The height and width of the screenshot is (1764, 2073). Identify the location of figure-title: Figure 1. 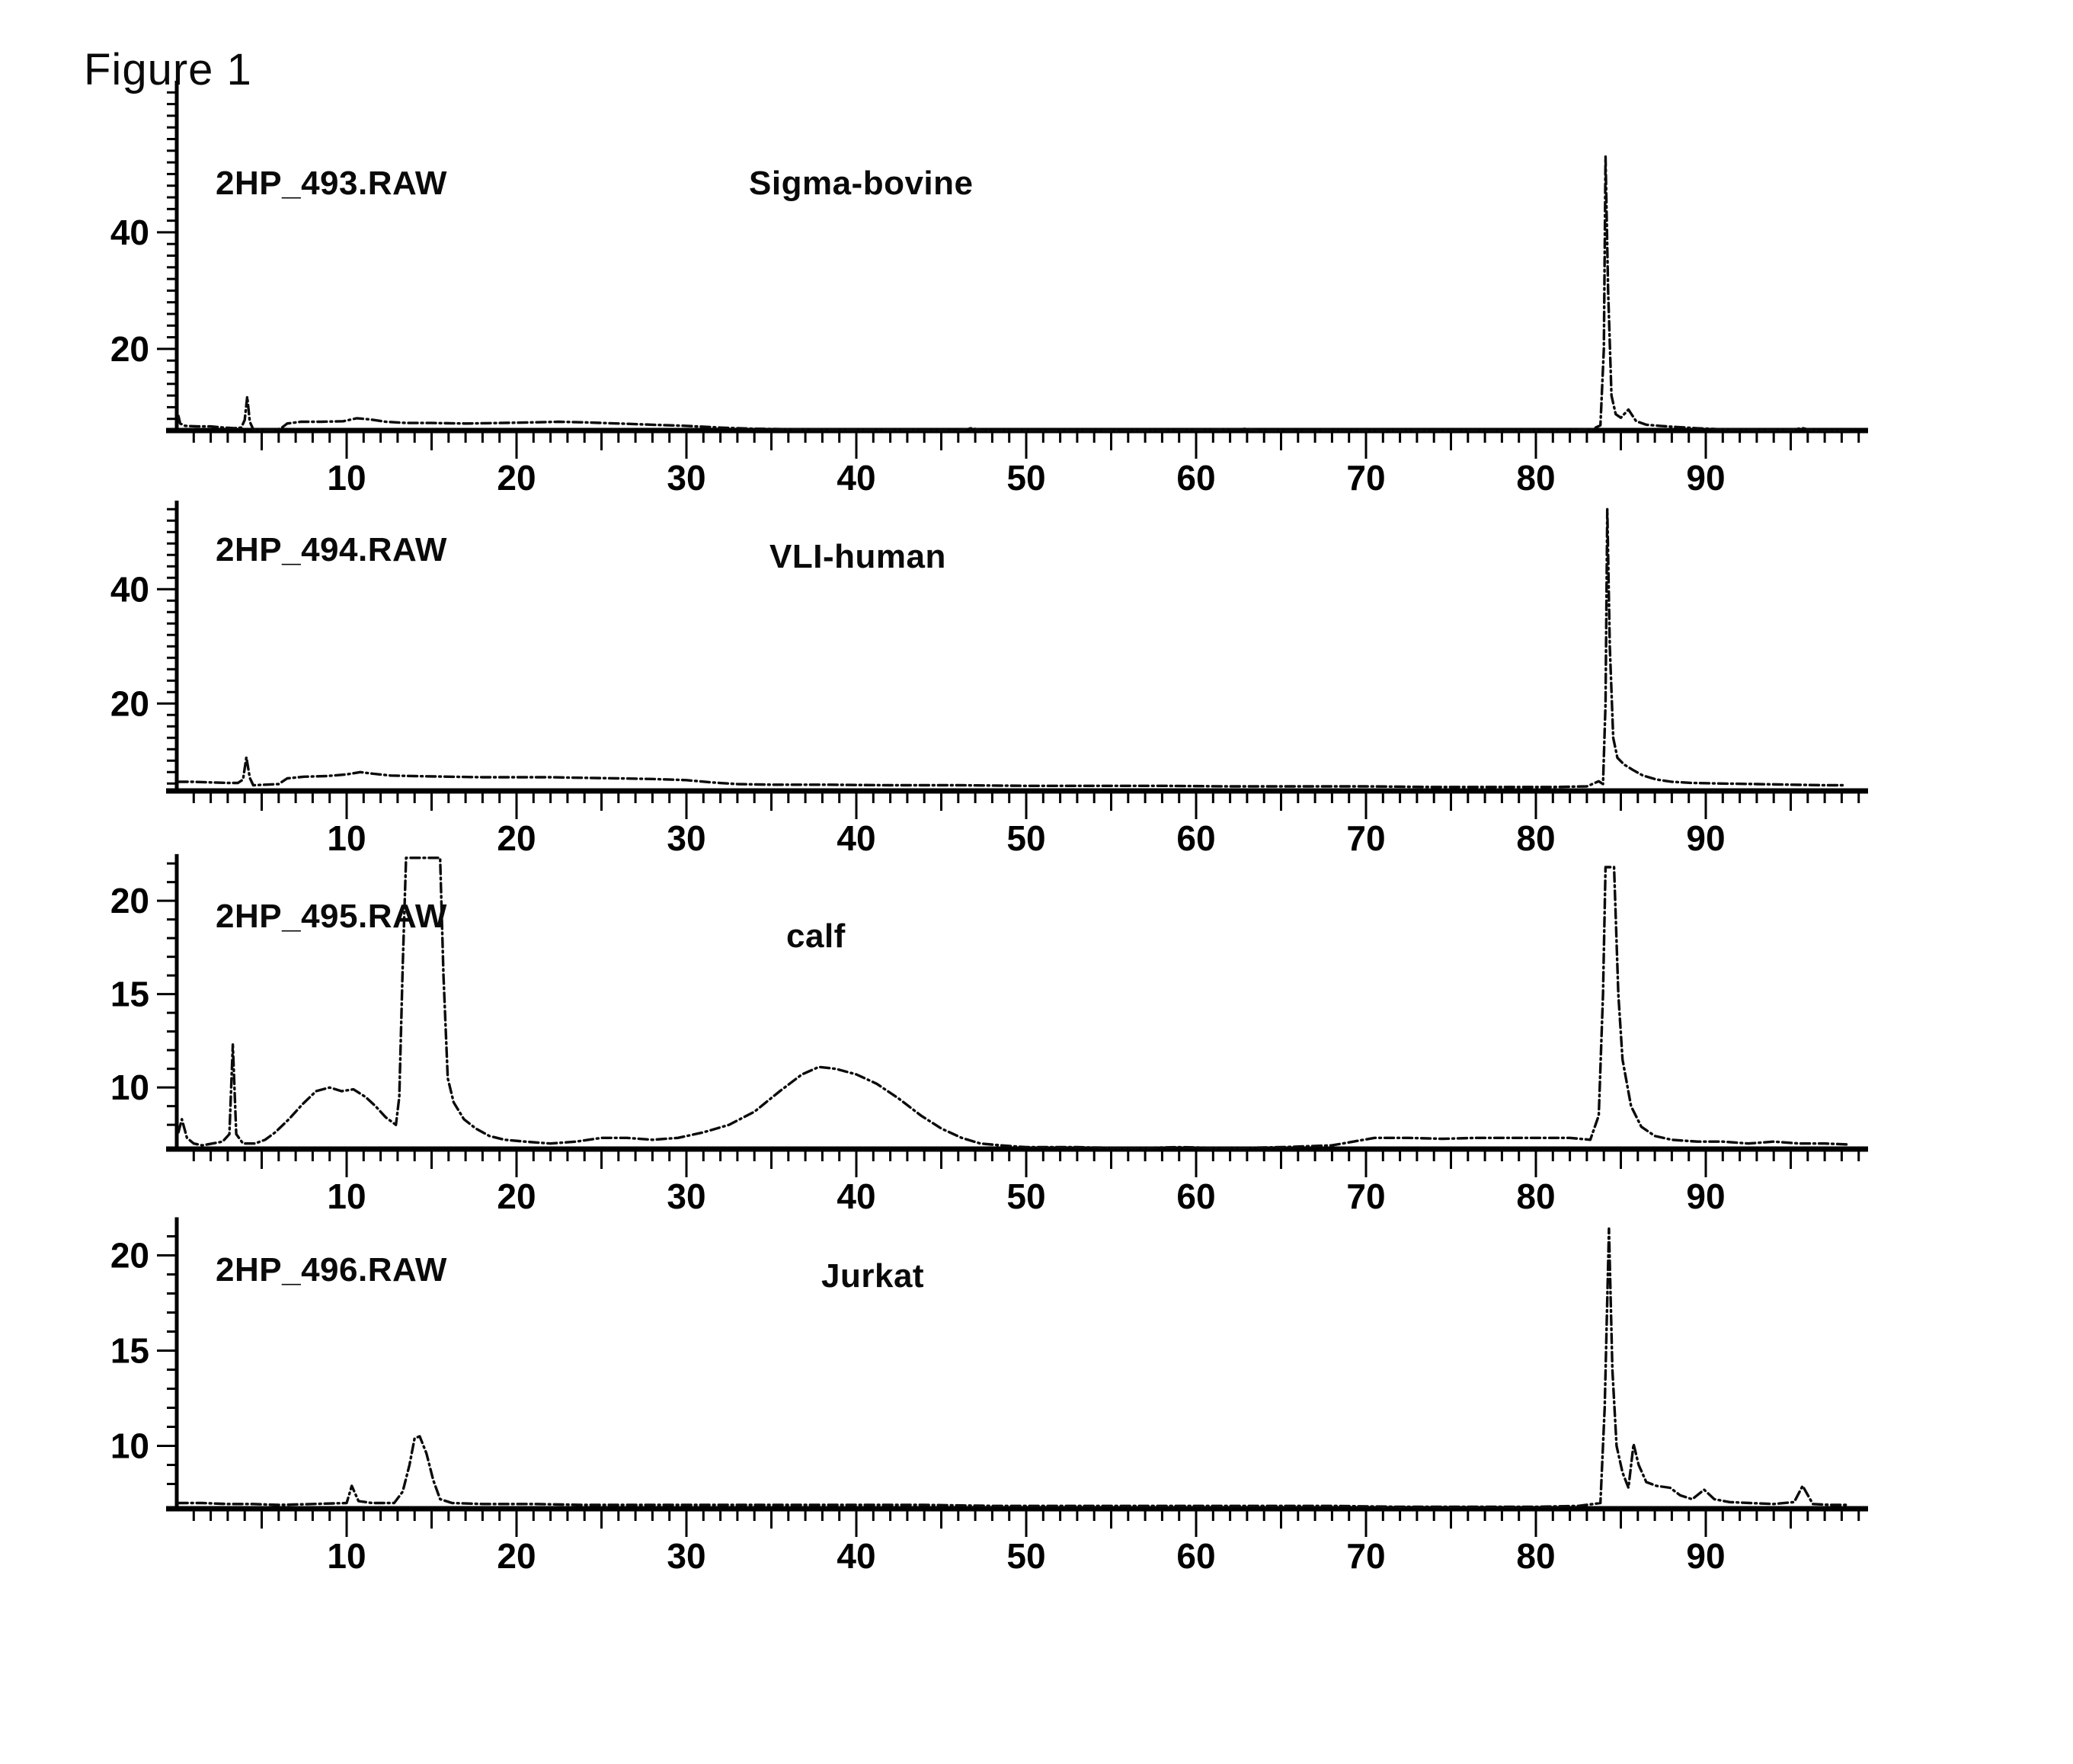
(168, 70).